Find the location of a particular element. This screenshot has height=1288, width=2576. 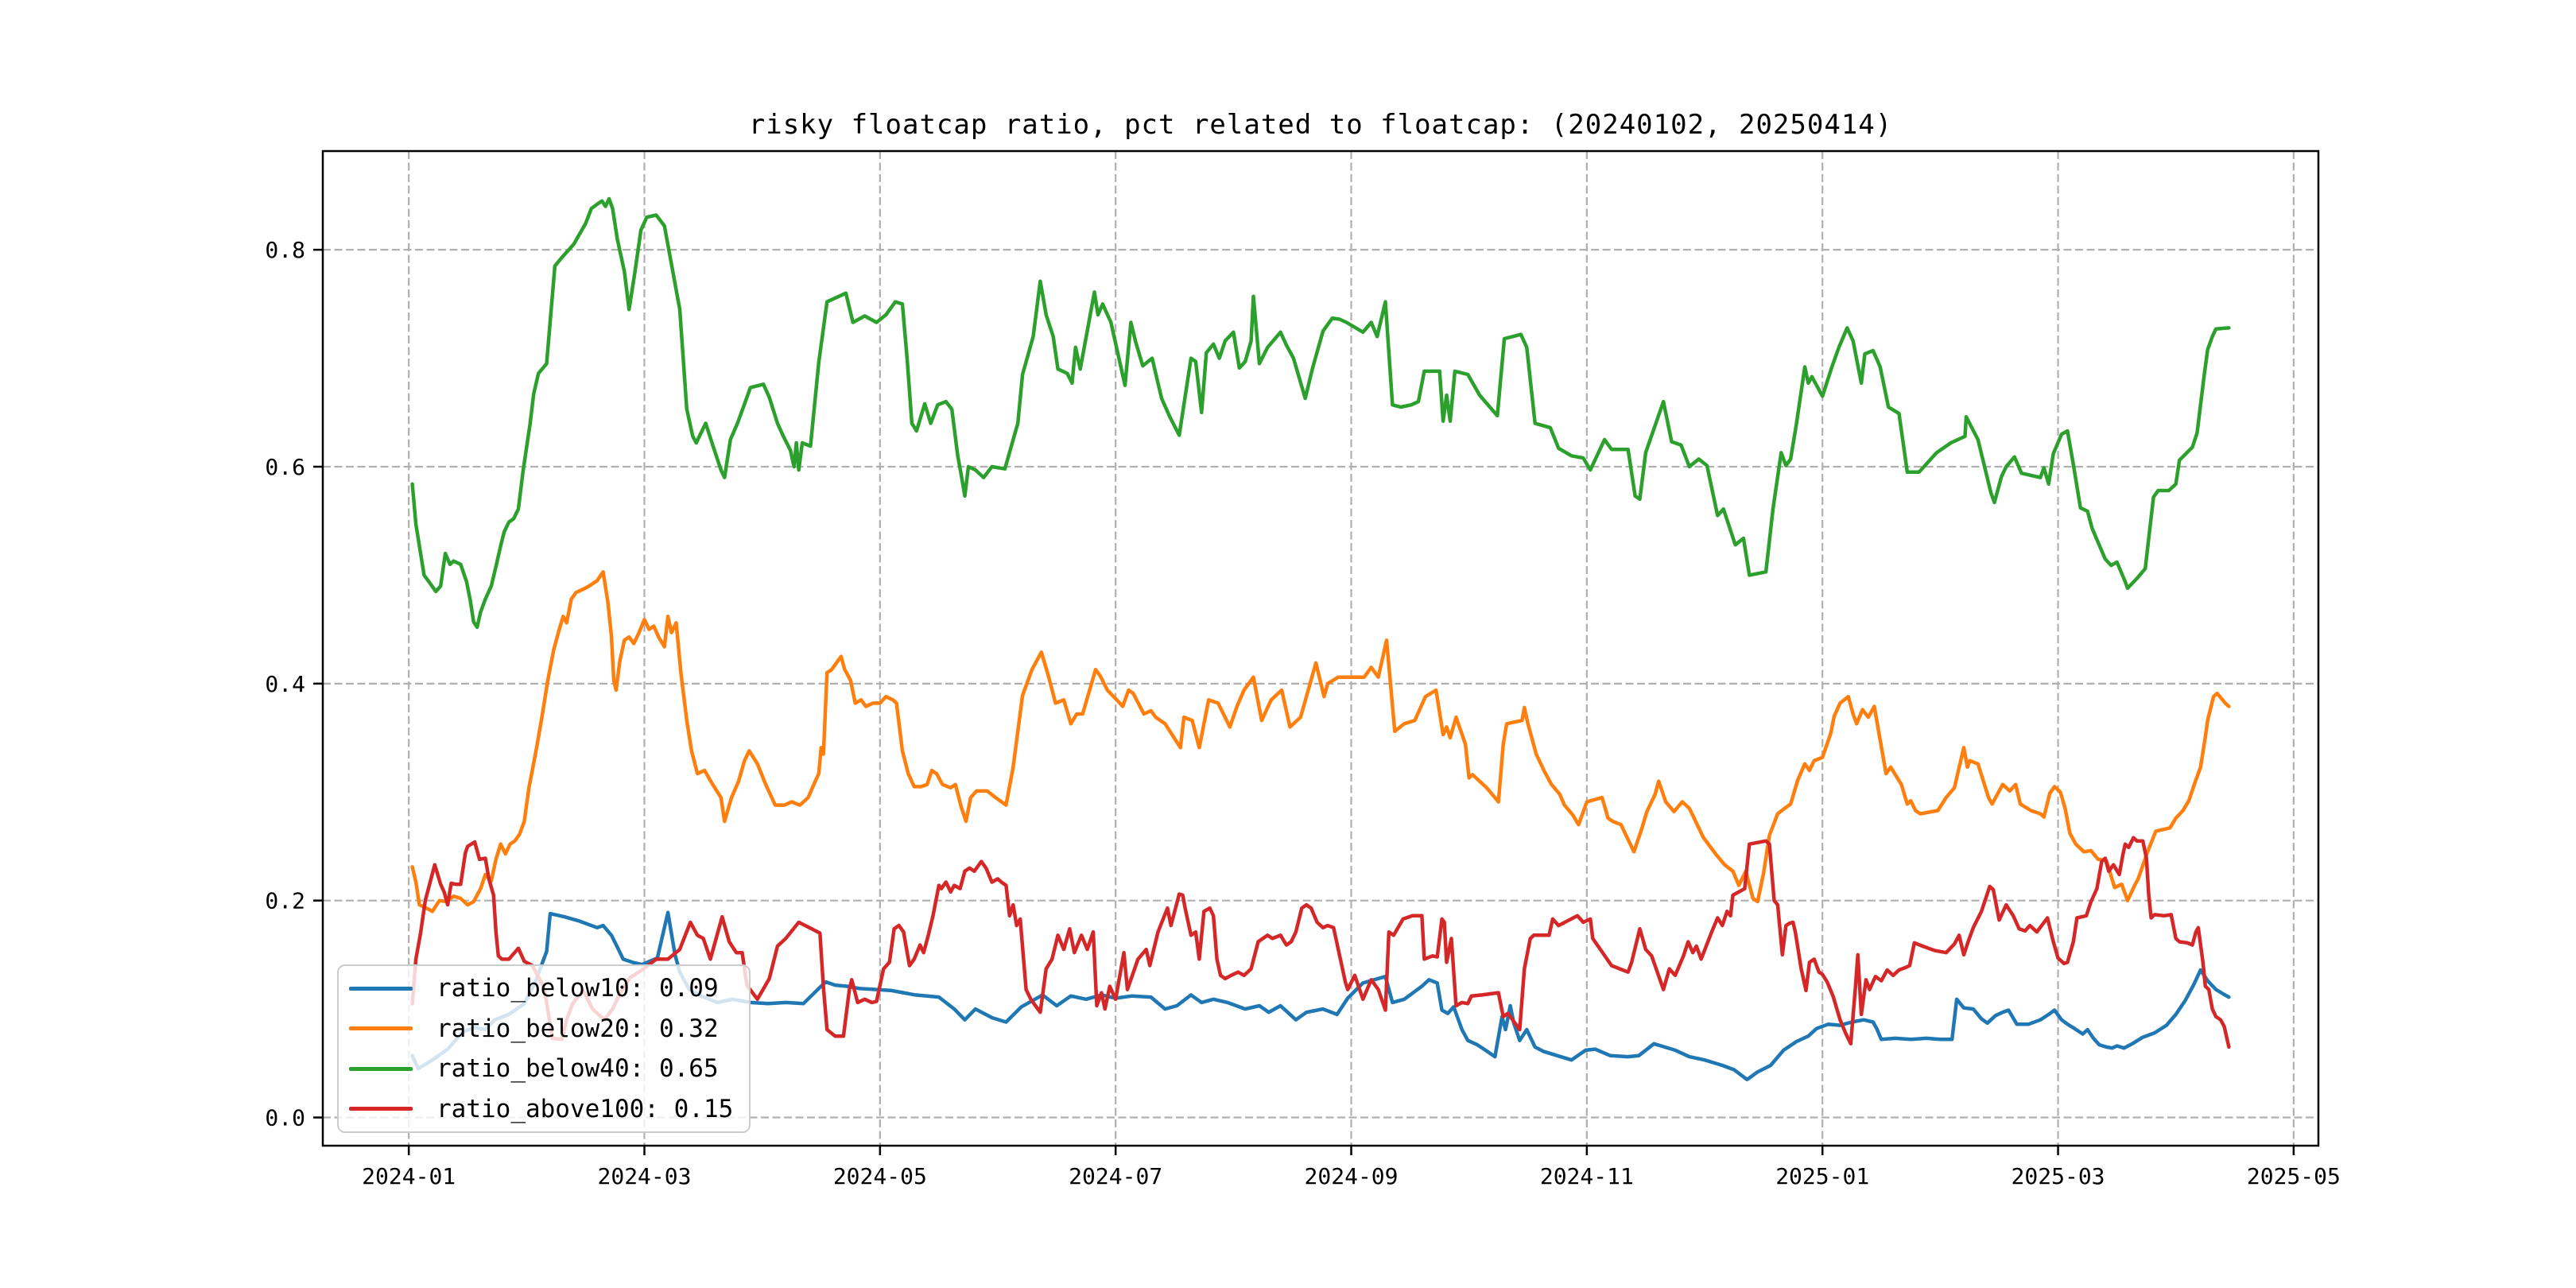

x-tick-label: 2024-01 is located at coordinates (409, 1176).